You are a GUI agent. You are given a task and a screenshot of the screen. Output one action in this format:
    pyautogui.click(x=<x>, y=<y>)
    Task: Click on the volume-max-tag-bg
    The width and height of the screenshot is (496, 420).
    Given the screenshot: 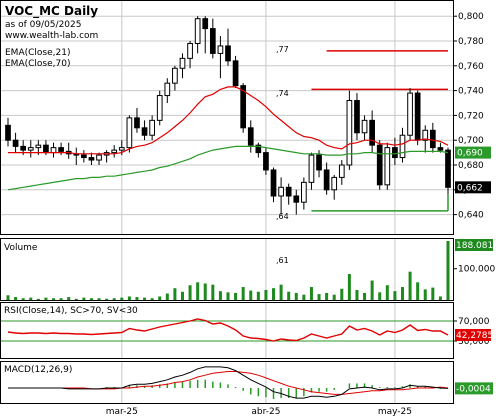 What is the action you would take?
    pyautogui.click(x=474, y=245)
    